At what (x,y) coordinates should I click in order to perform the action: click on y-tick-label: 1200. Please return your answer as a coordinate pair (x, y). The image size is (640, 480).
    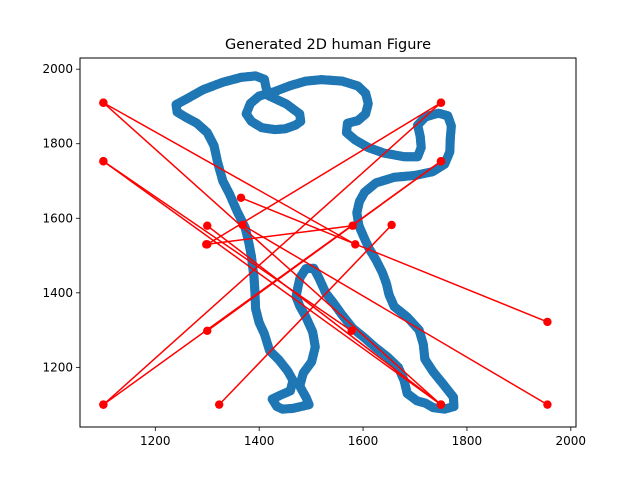
    Looking at the image, I should click on (57, 367).